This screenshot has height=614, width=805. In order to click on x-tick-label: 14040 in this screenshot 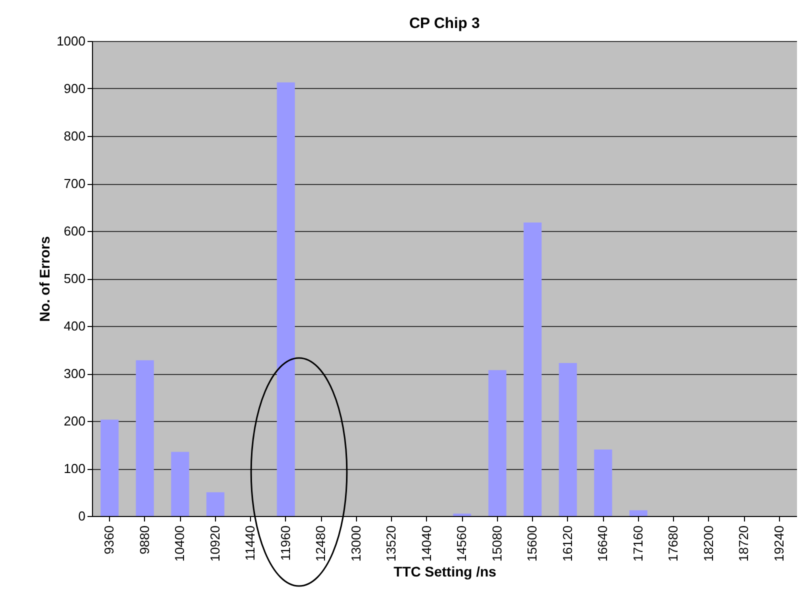, I will do `click(426, 544)`.